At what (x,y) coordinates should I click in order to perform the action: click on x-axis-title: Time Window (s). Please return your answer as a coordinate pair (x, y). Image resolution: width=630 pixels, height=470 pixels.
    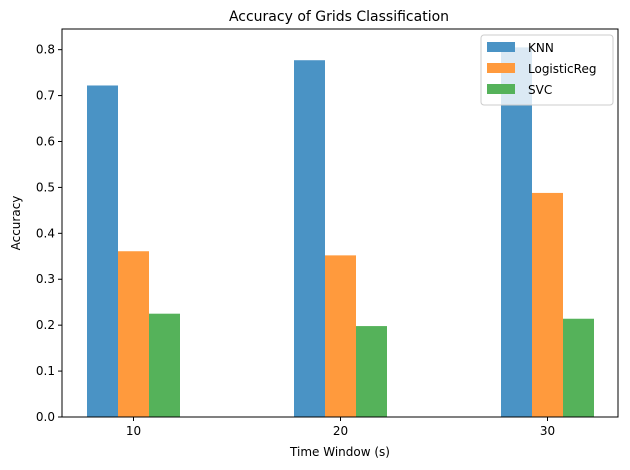
    Looking at the image, I should click on (339, 452).